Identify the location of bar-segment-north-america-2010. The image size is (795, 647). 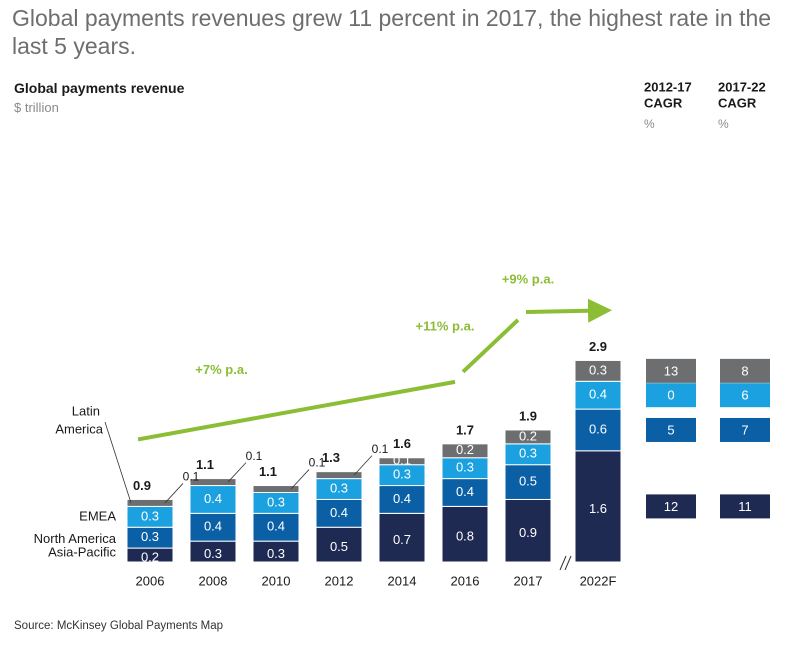
(276, 527).